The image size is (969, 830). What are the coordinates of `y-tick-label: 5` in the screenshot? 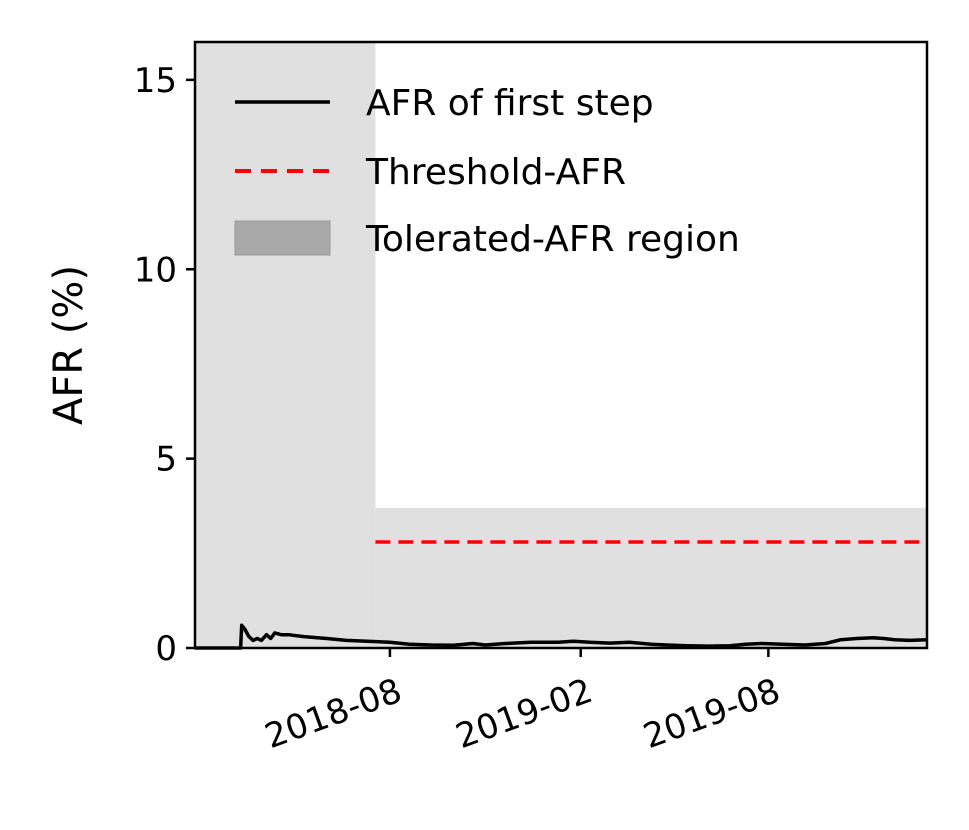 It's located at (166, 460).